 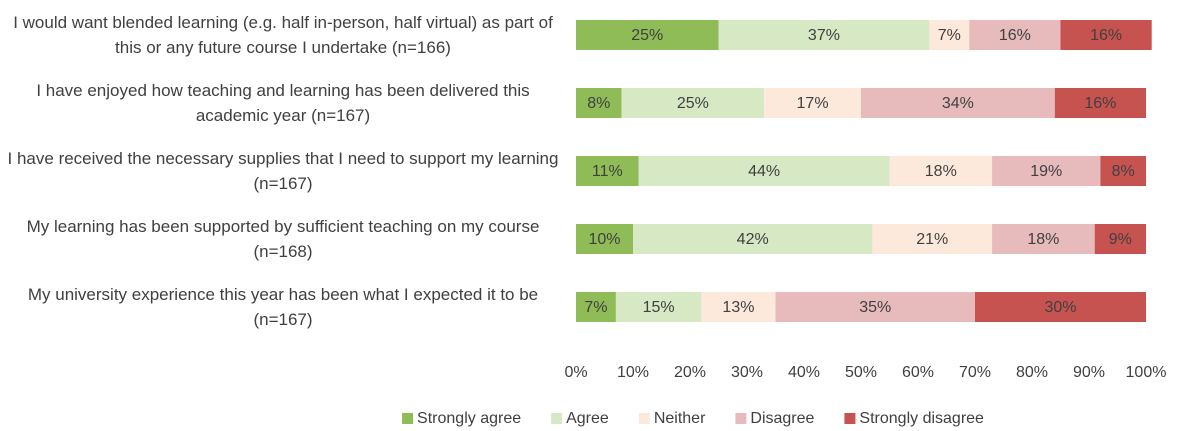 What do you see at coordinates (918, 372) in the screenshot?
I see `x-tick-label: 60%` at bounding box center [918, 372].